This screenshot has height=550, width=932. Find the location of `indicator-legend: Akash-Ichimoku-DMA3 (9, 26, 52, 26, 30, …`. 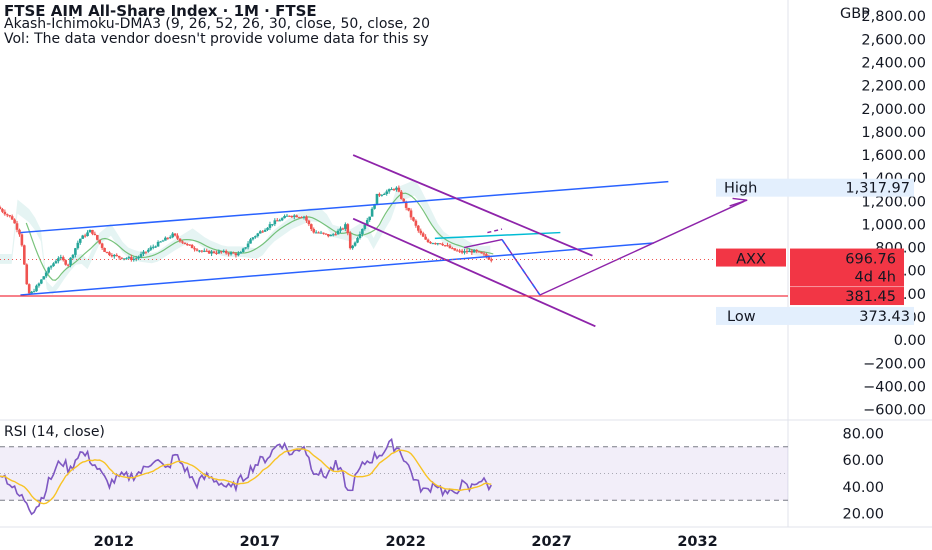

indicator-legend: Akash-Ichimoku-DMA3 (9, 26, 52, 26, 30, … is located at coordinates (217, 24).